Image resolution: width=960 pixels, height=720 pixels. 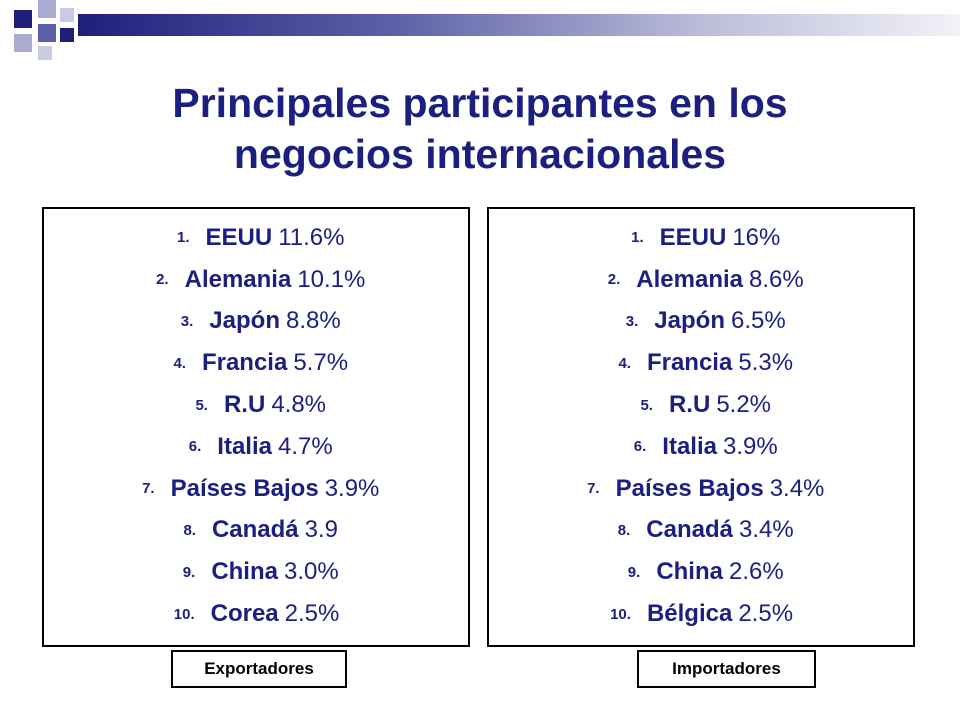 I want to click on list-item: 3. Japón 6.5%, so click(x=701, y=322).